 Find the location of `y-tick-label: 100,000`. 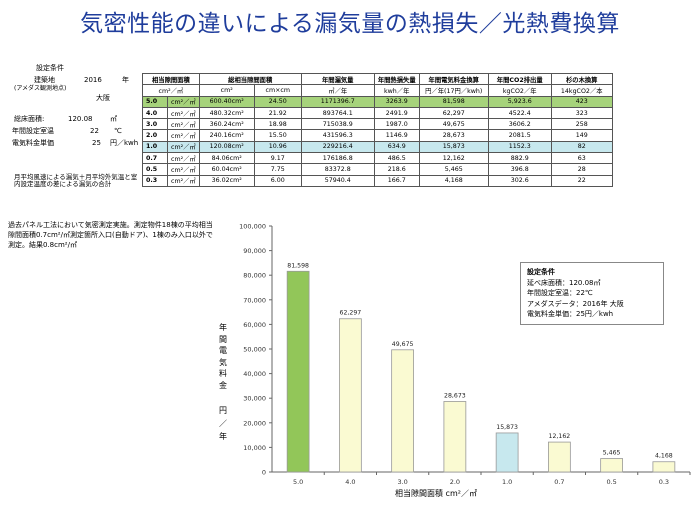

y-tick-label: 100,000 is located at coordinates (252, 227).